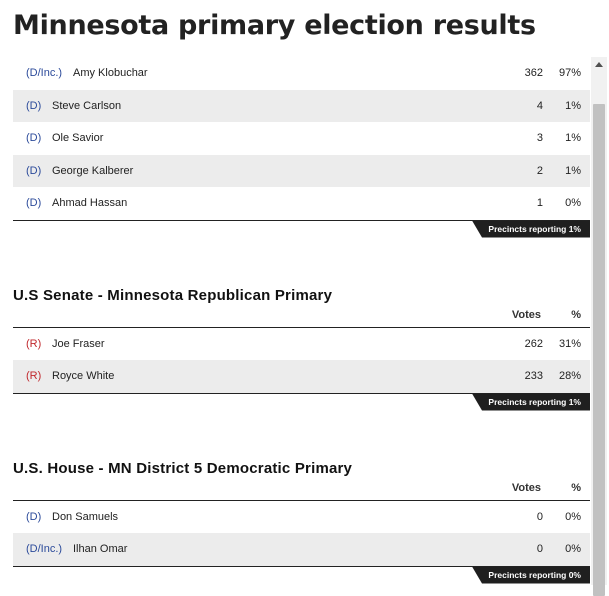 The image size is (609, 596). Describe the element at coordinates (78, 138) in the screenshot. I see `candidate-name: Ole Savior` at that location.